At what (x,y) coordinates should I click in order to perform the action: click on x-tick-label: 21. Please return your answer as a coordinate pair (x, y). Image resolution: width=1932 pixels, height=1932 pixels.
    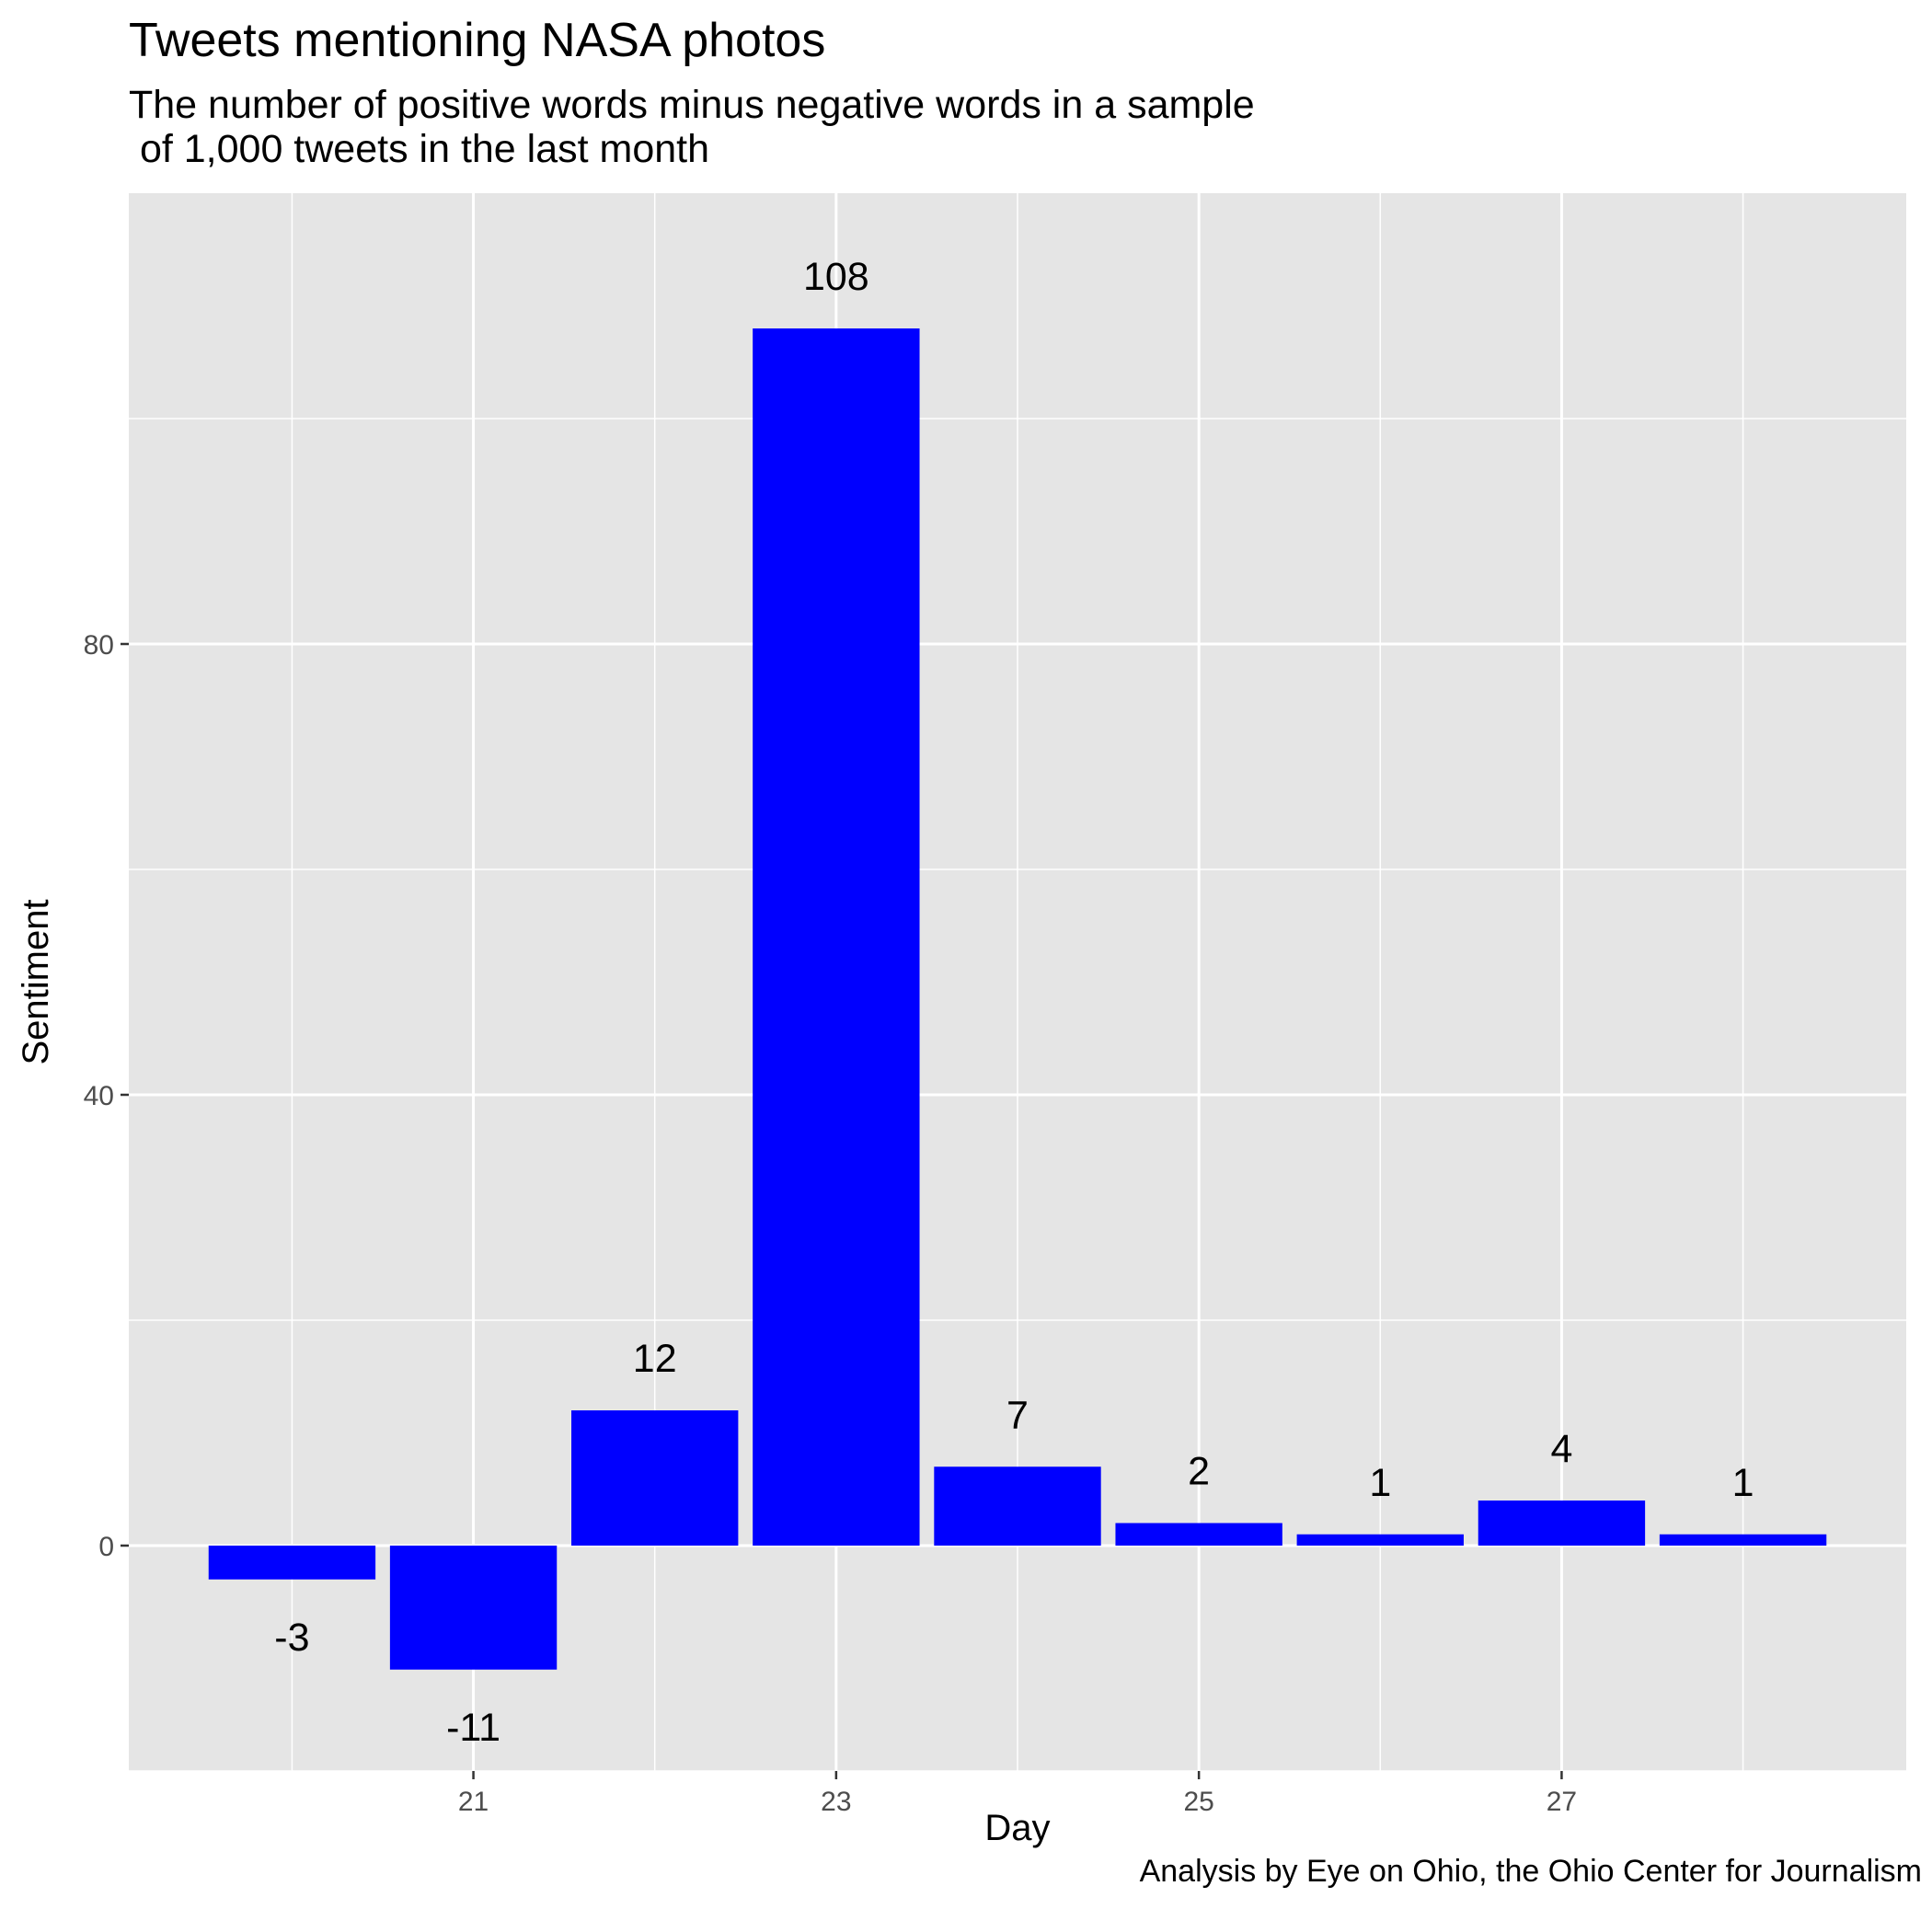
    Looking at the image, I should click on (473, 1802).